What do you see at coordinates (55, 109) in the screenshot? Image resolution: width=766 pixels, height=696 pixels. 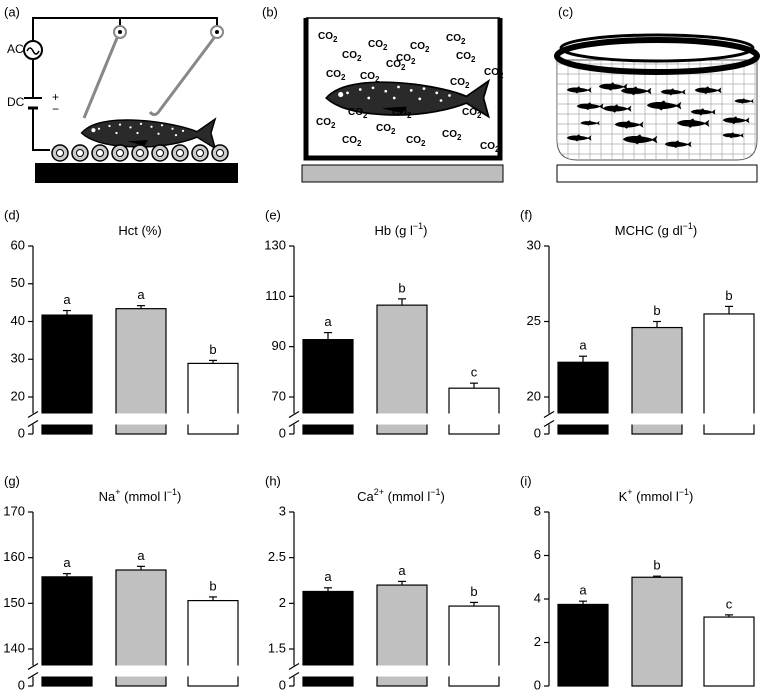 I see `minus-label: −` at bounding box center [55, 109].